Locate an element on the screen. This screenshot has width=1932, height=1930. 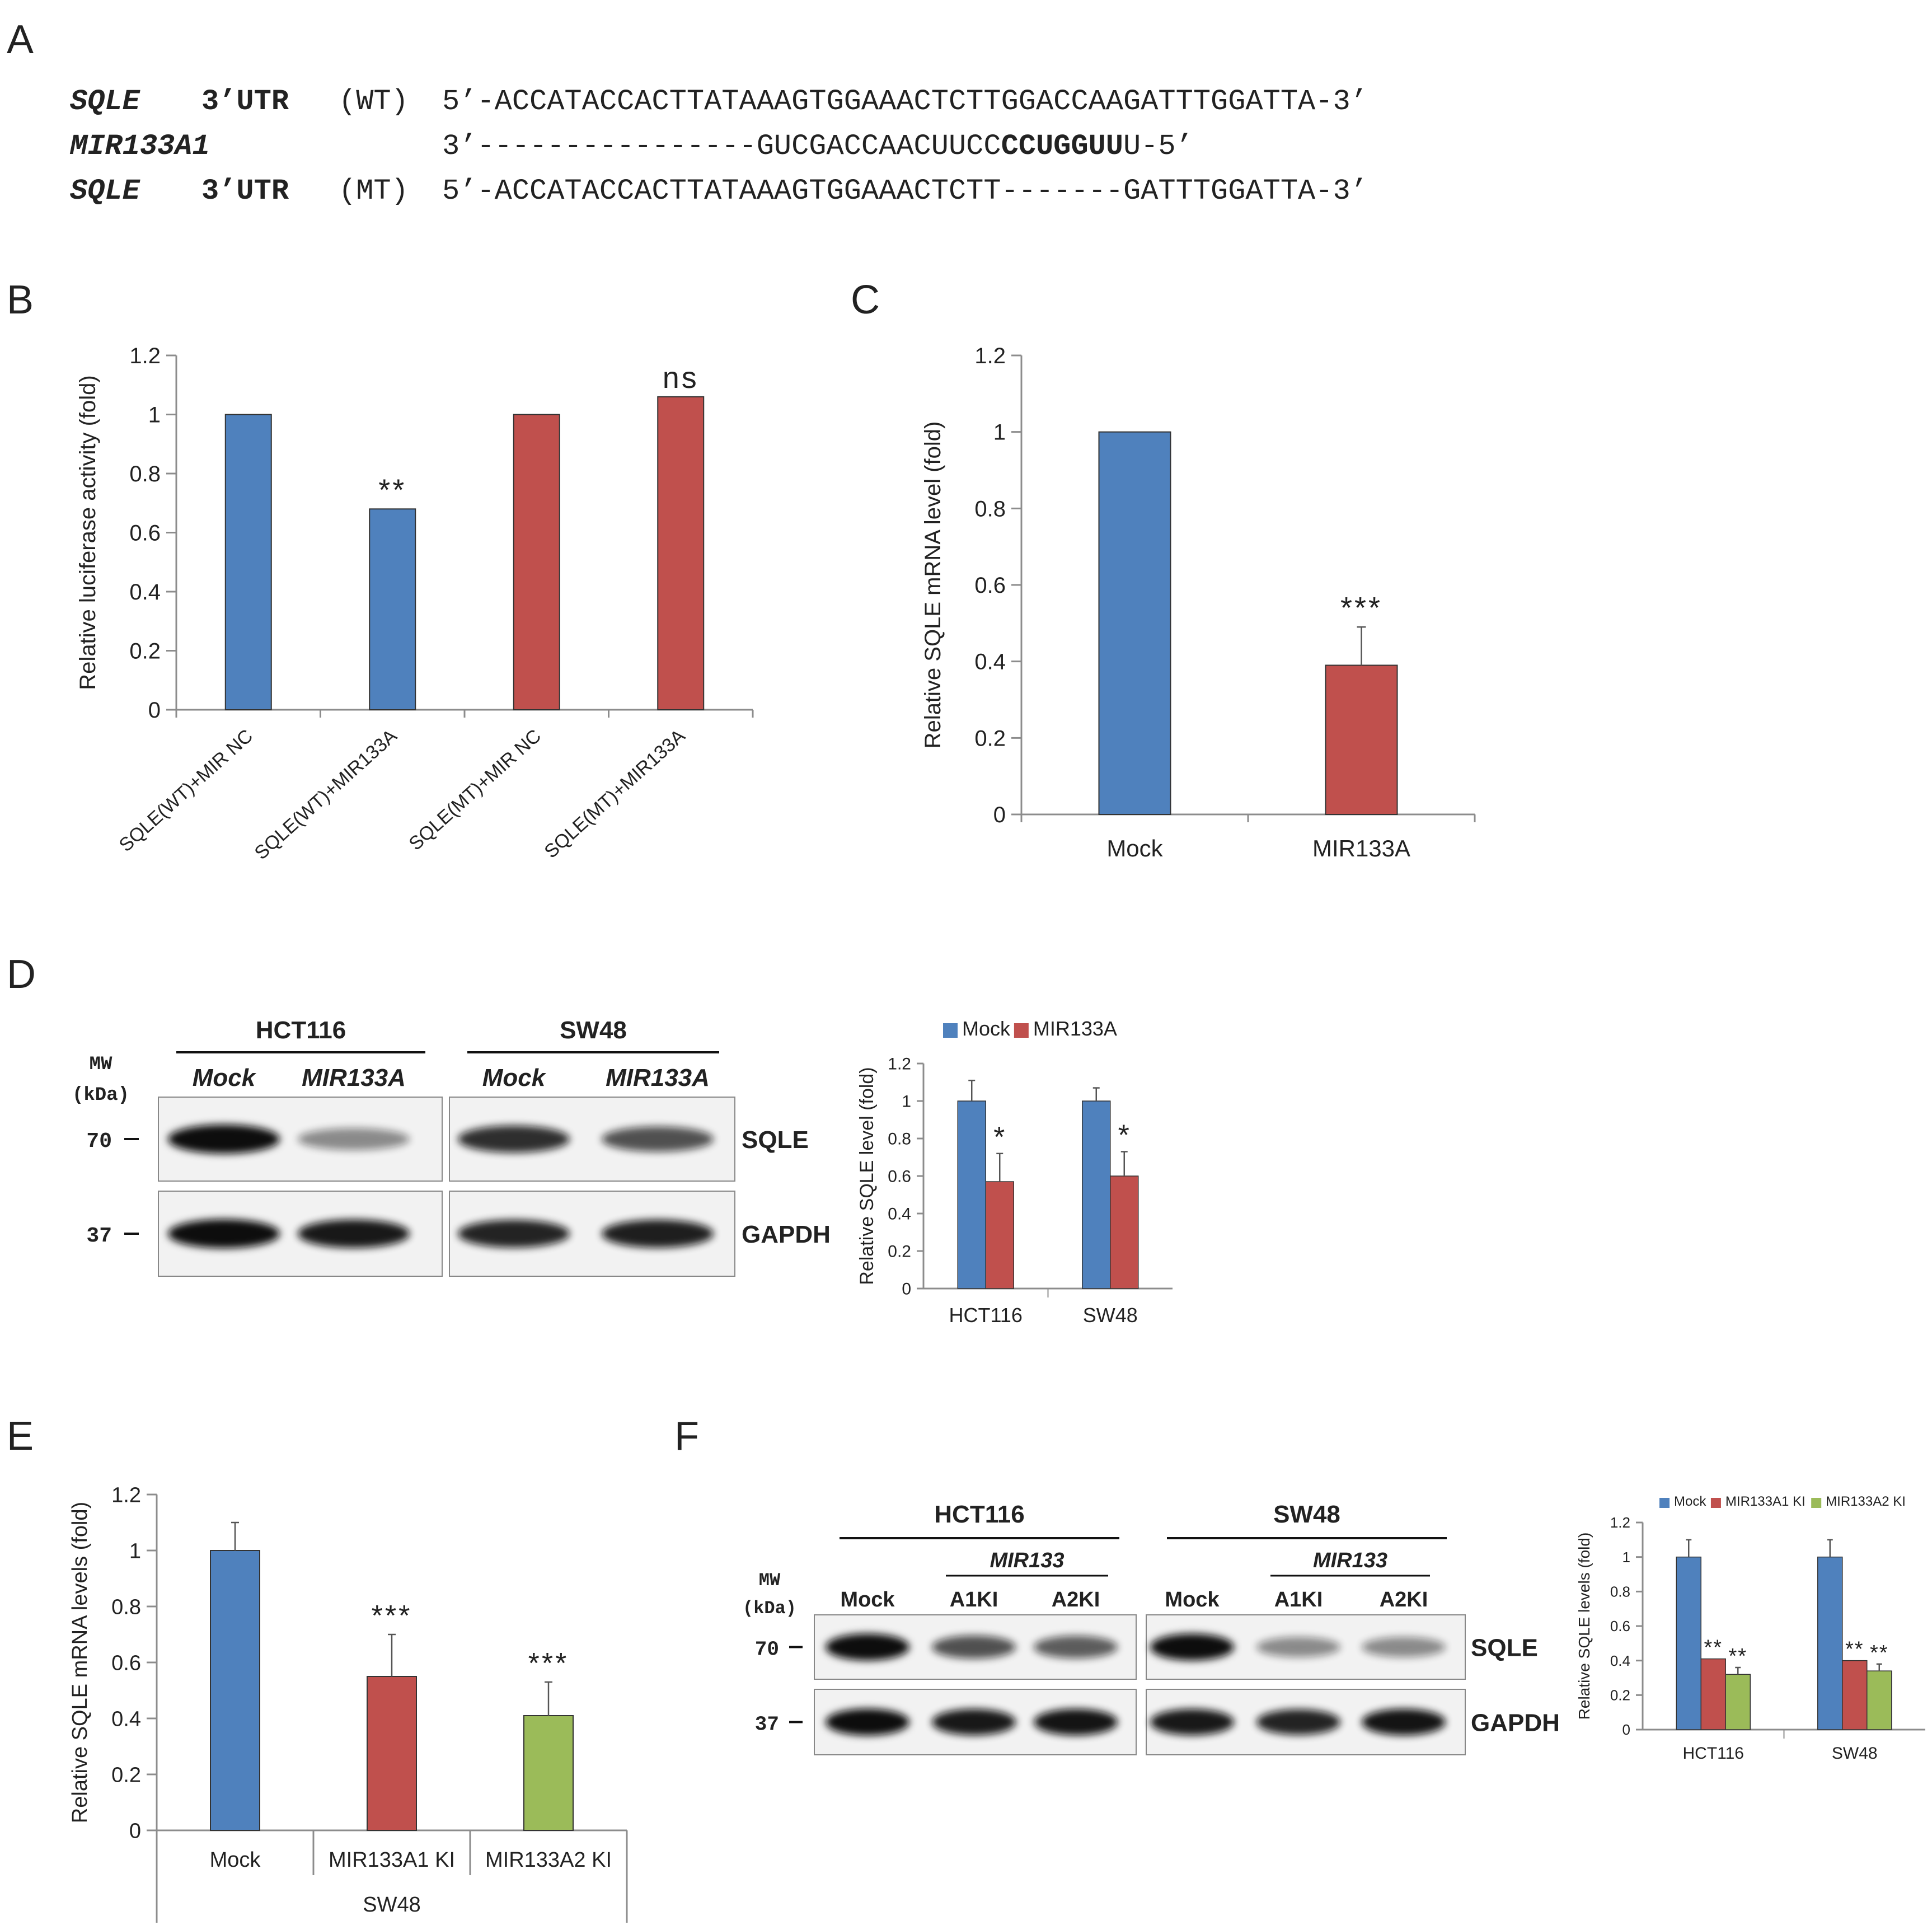
blot-lane-label: Mock is located at coordinates (514, 1078).